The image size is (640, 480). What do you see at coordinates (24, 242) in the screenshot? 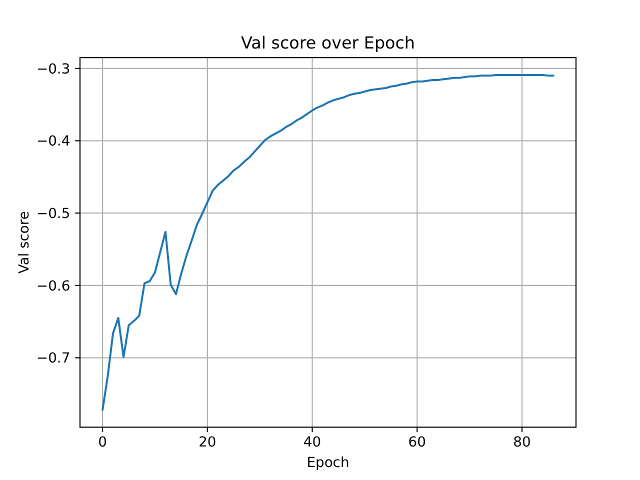
I see `y-axis-title: Val score` at bounding box center [24, 242].